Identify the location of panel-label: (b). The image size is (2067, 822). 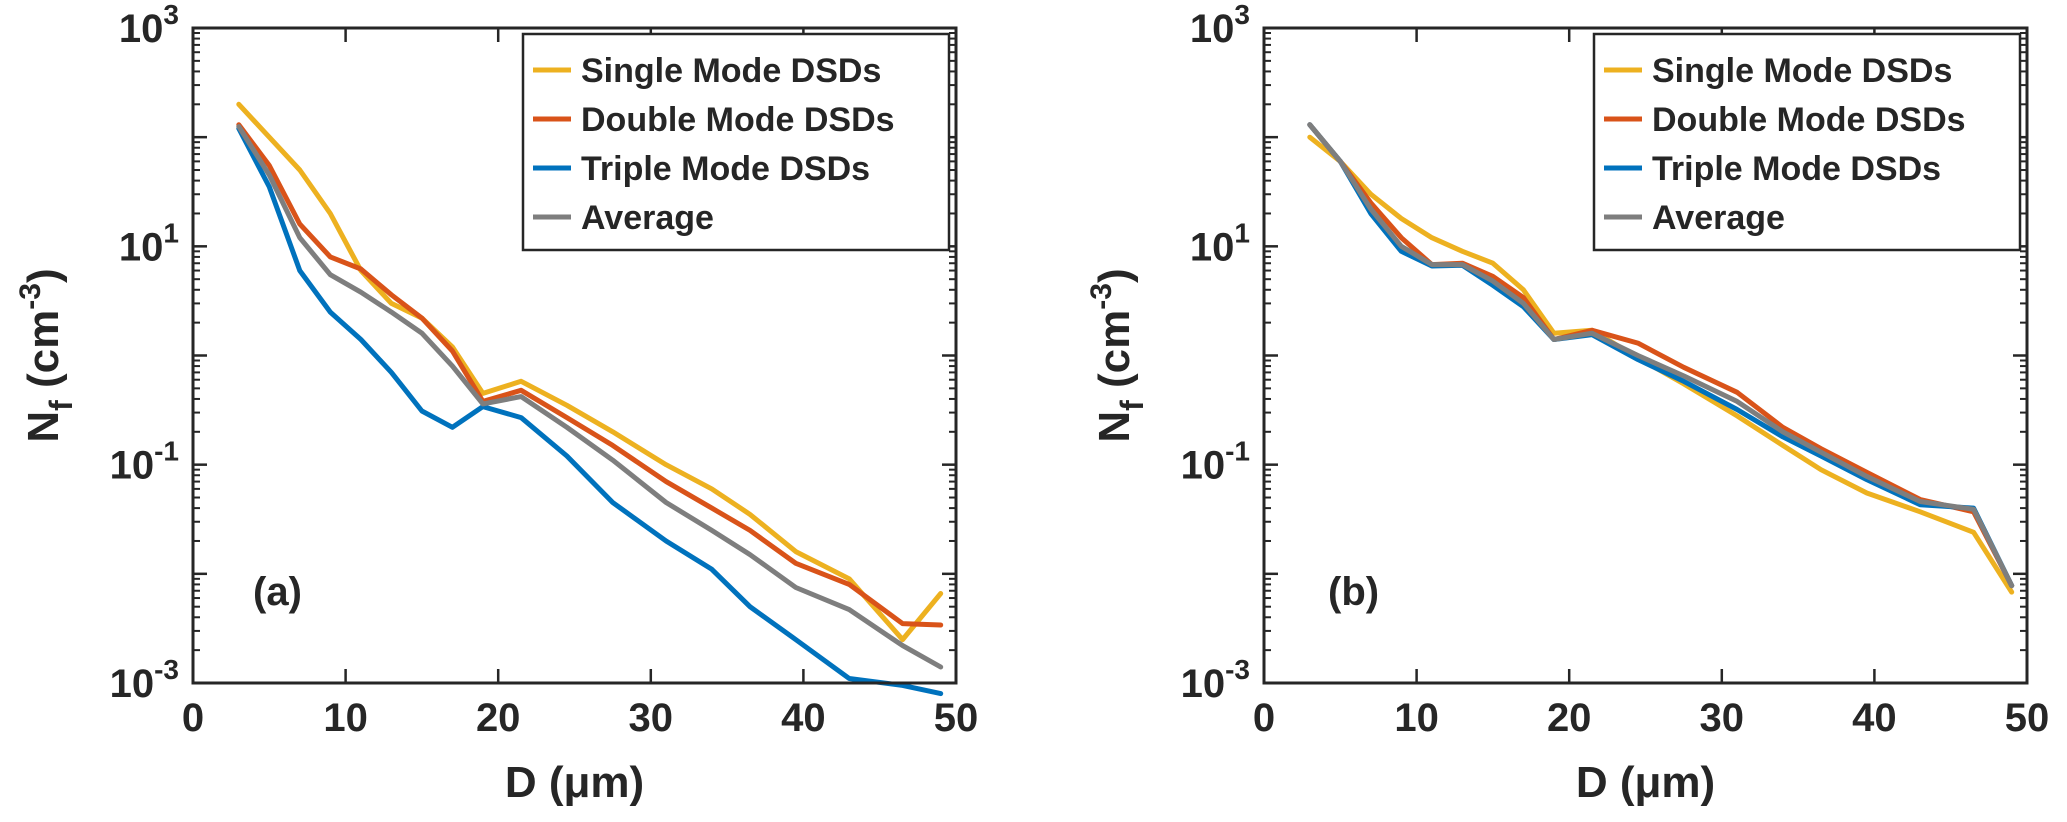
(1353, 592).